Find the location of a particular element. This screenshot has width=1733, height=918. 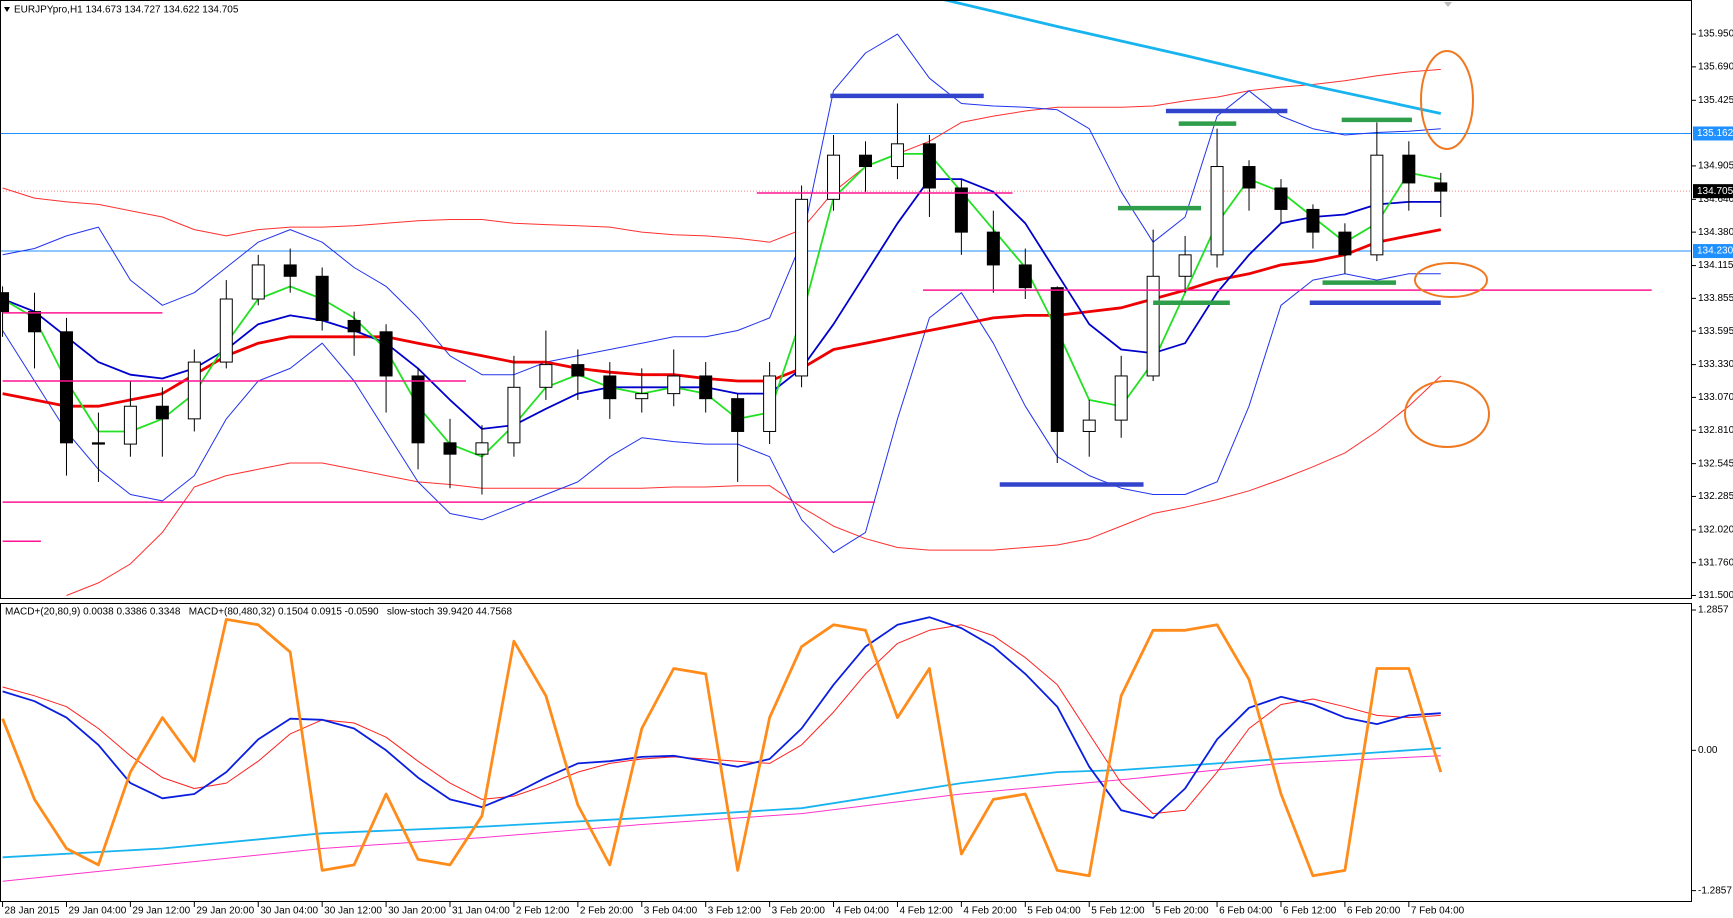

y-tick-label: 134.115 is located at coordinates (1715, 265).